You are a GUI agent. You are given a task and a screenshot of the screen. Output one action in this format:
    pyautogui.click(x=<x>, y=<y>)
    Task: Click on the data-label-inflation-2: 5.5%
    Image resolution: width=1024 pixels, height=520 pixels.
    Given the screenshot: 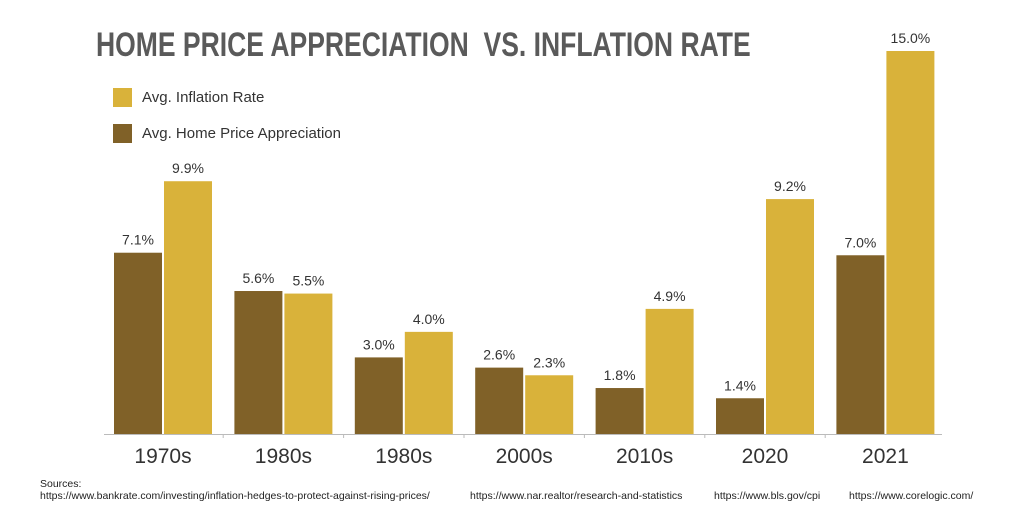 What is the action you would take?
    pyautogui.click(x=308, y=281)
    